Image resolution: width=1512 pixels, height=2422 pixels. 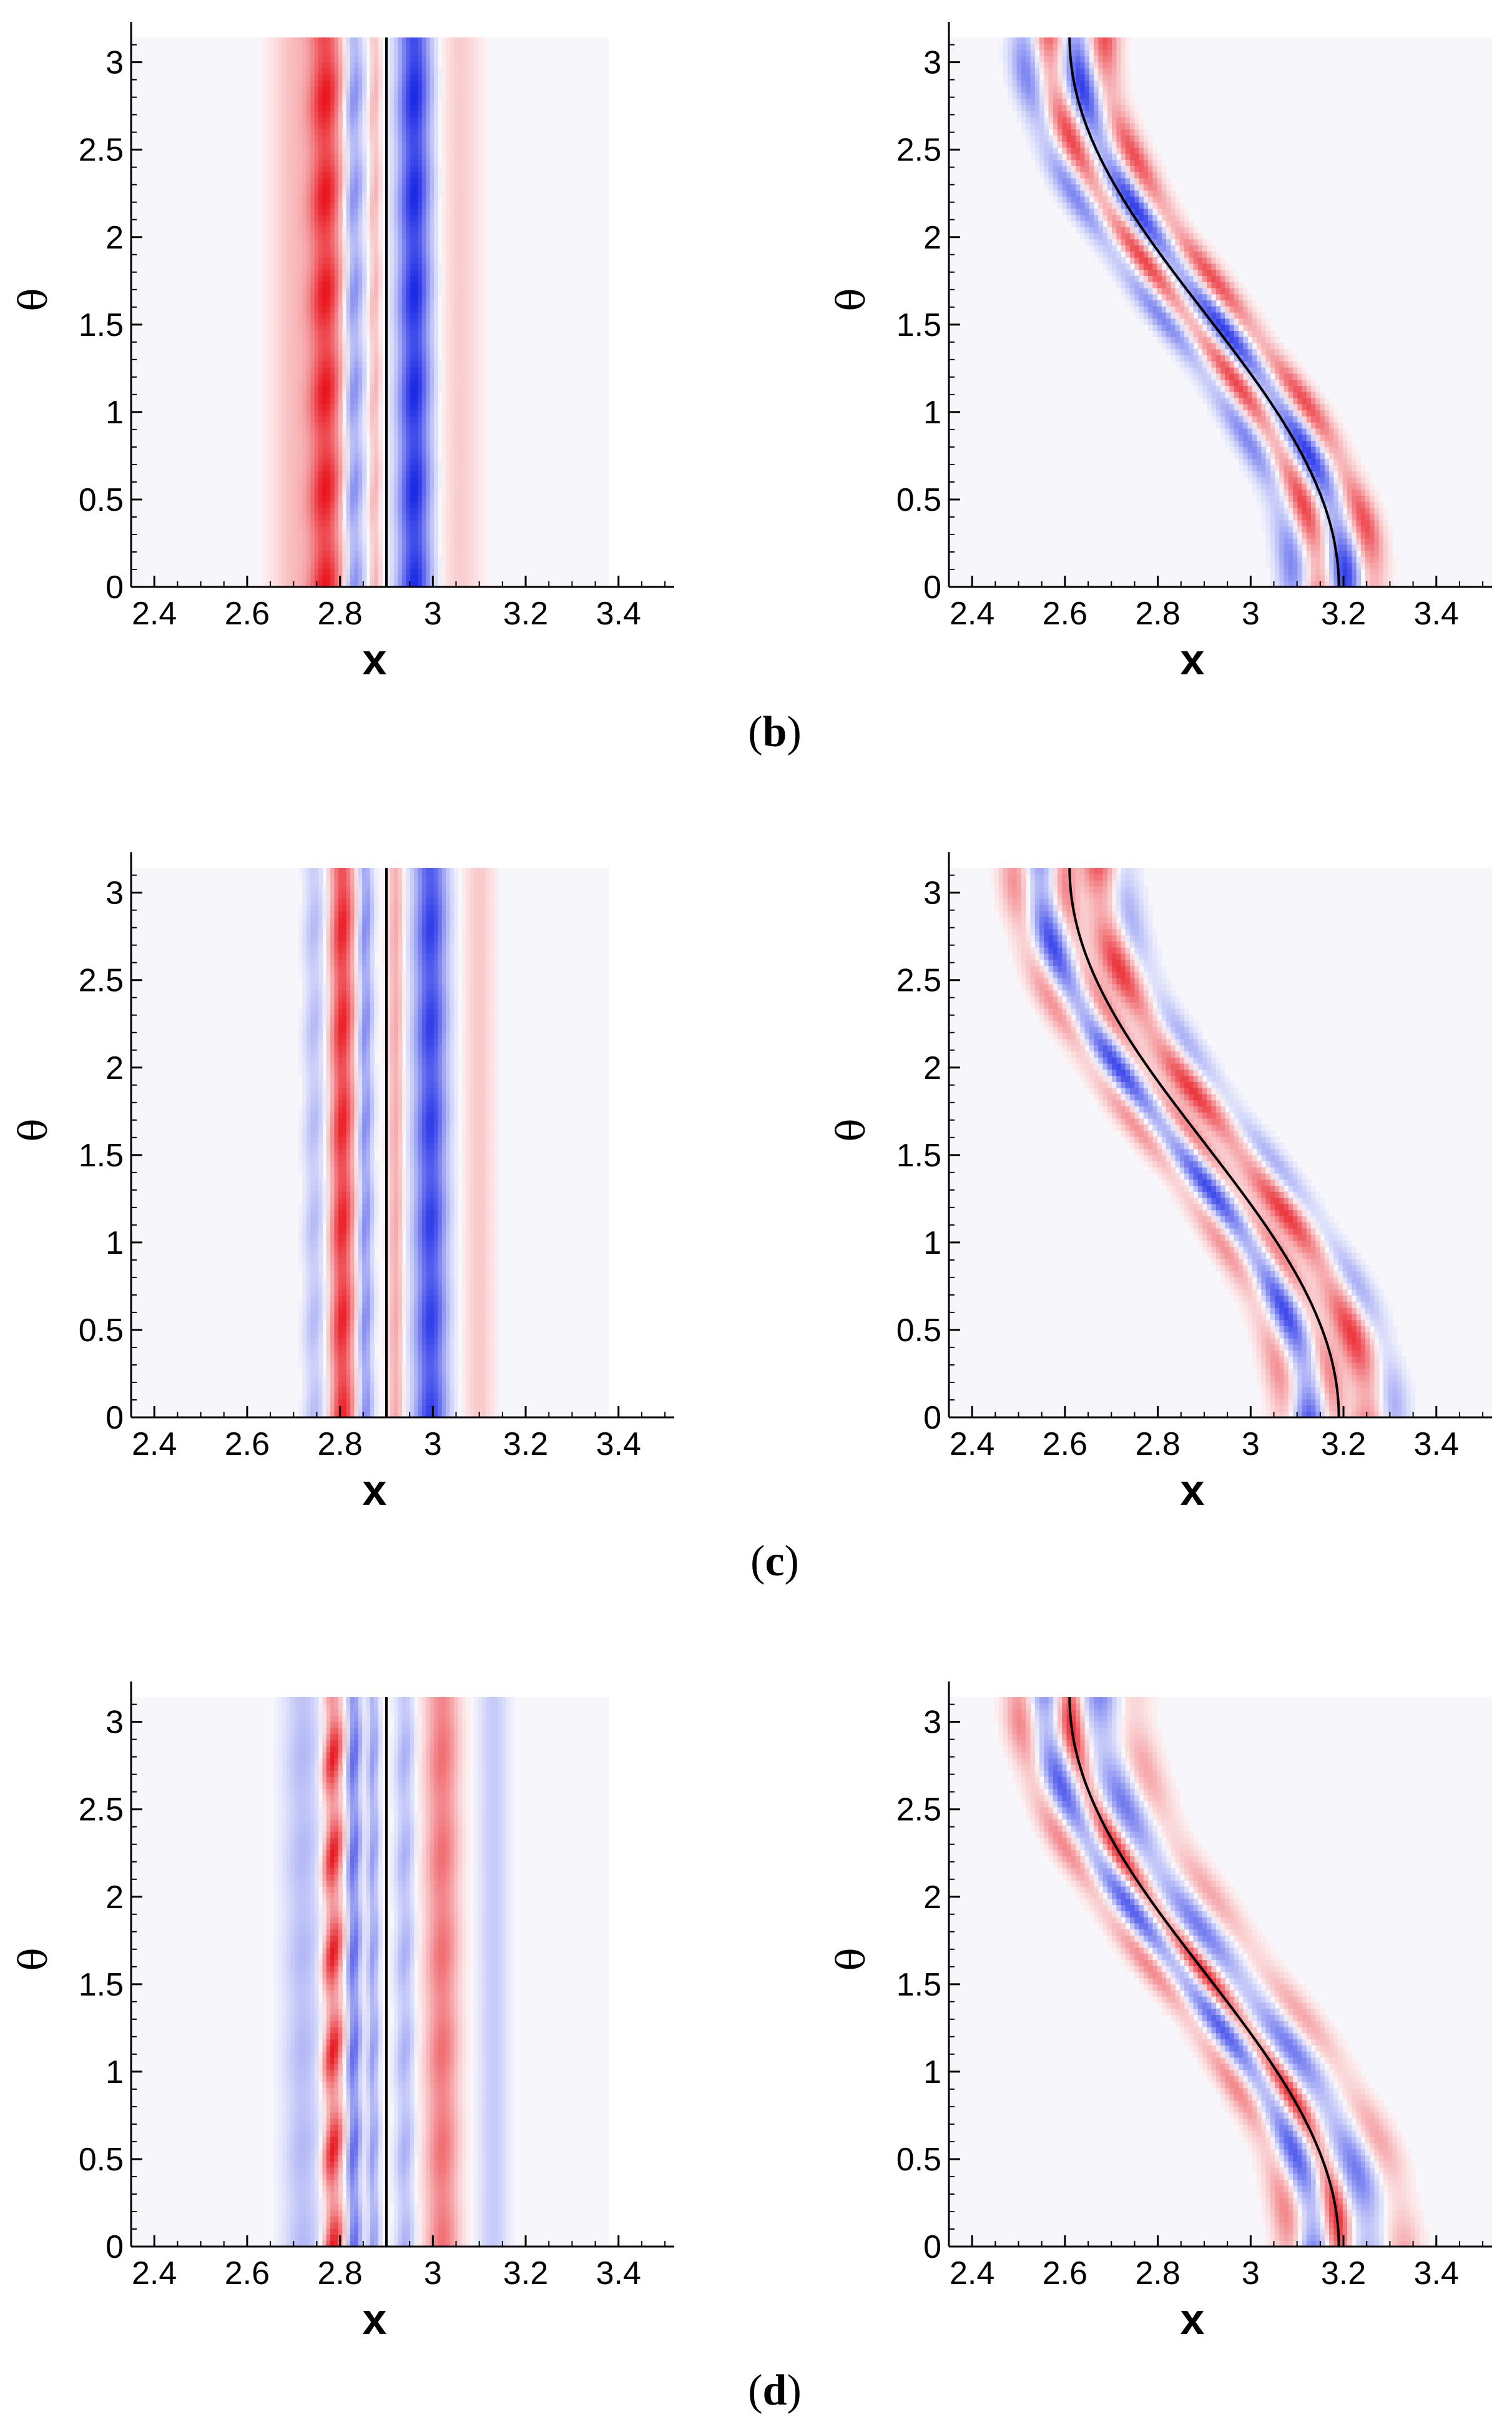 I want to click on panel-c-right: 2.4 2.6 2.8 3 3.2 3.4 0 0.5 1 1.5 2 2.5 3 x θ, so click(x=1160, y=1183).